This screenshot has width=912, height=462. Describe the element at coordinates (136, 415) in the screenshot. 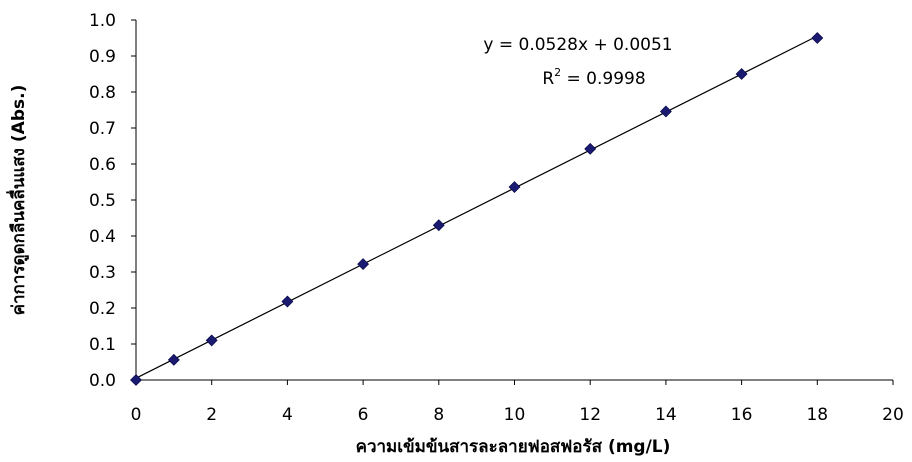

I see `x-tick-label: 0` at that location.